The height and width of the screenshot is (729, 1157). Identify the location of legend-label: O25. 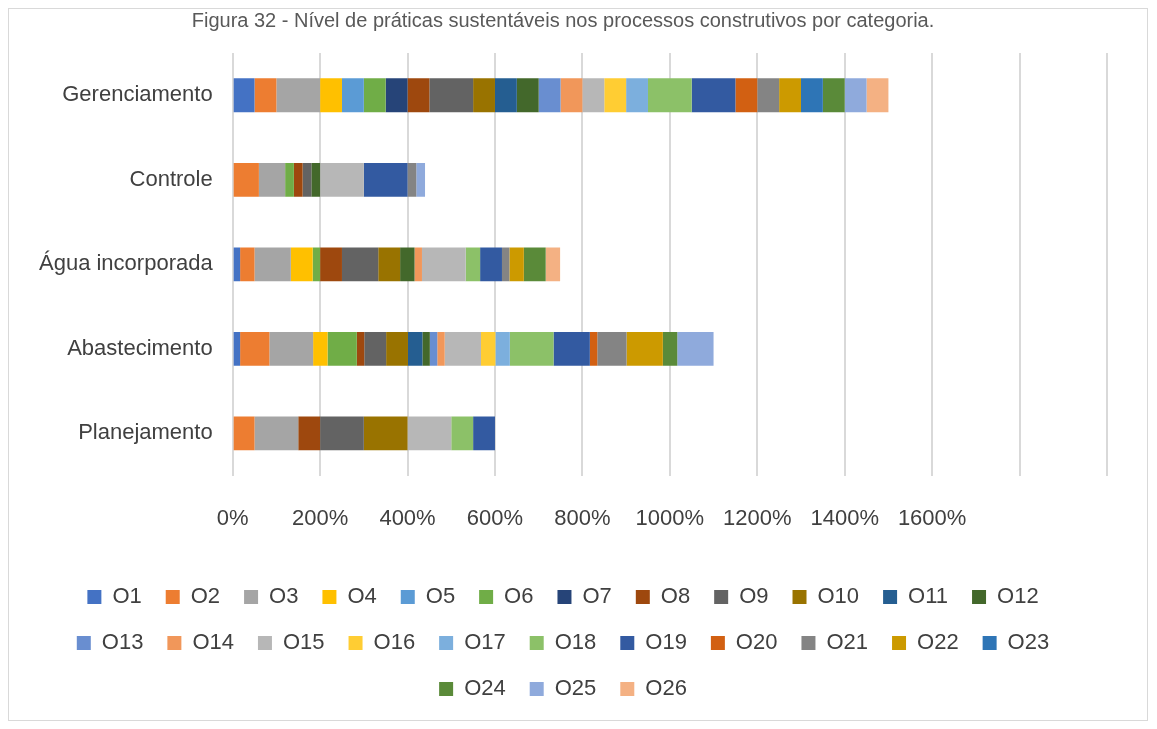
(575, 688).